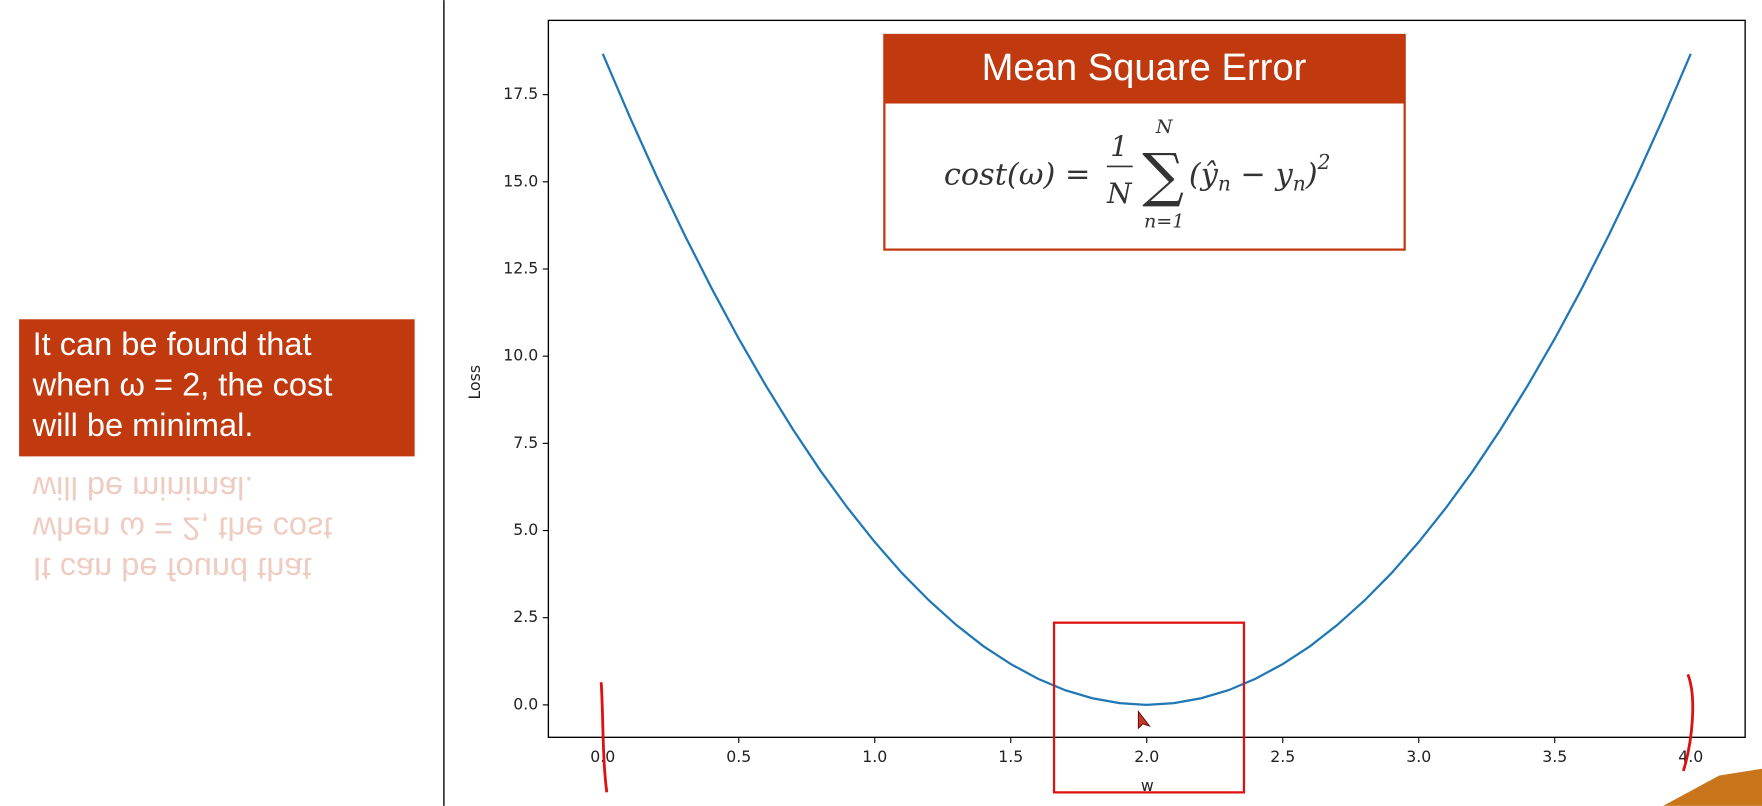 This screenshot has width=1762, height=806. Describe the element at coordinates (143, 425) in the screenshot. I see `callout-line: will be minimal.` at that location.